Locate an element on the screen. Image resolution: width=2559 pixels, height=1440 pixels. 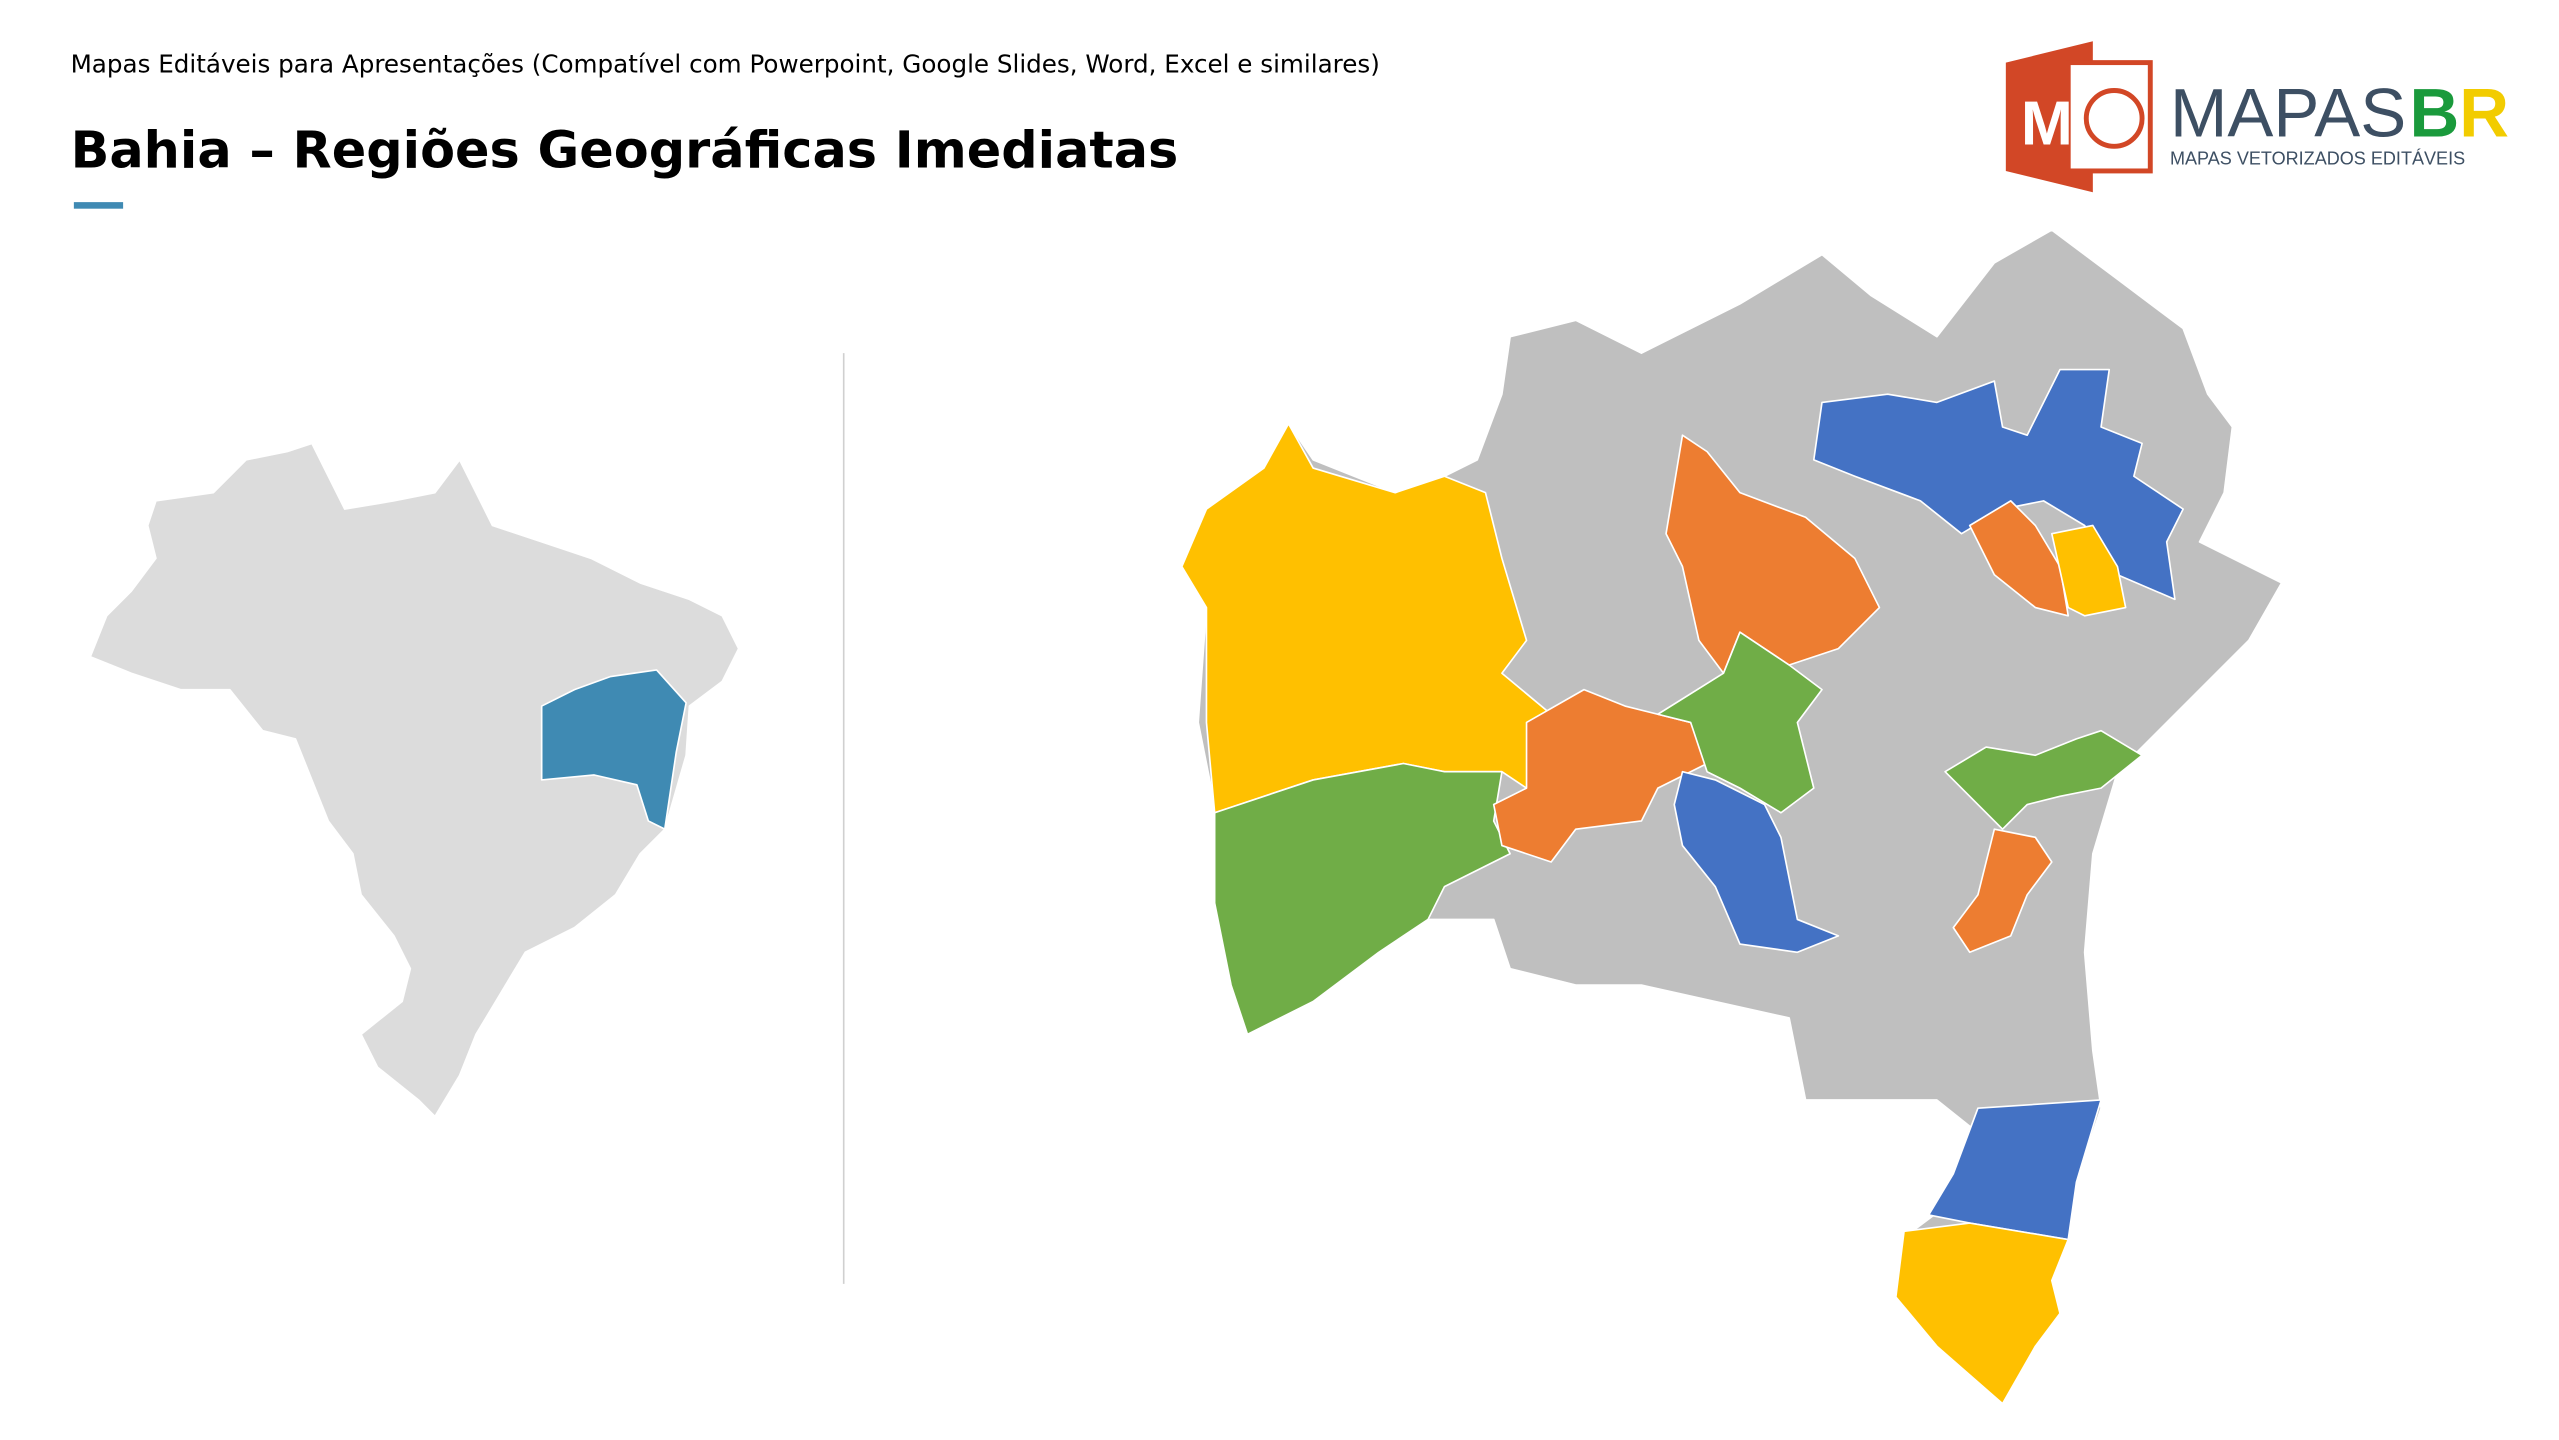
logo-sheet is located at coordinates (2109, 117).